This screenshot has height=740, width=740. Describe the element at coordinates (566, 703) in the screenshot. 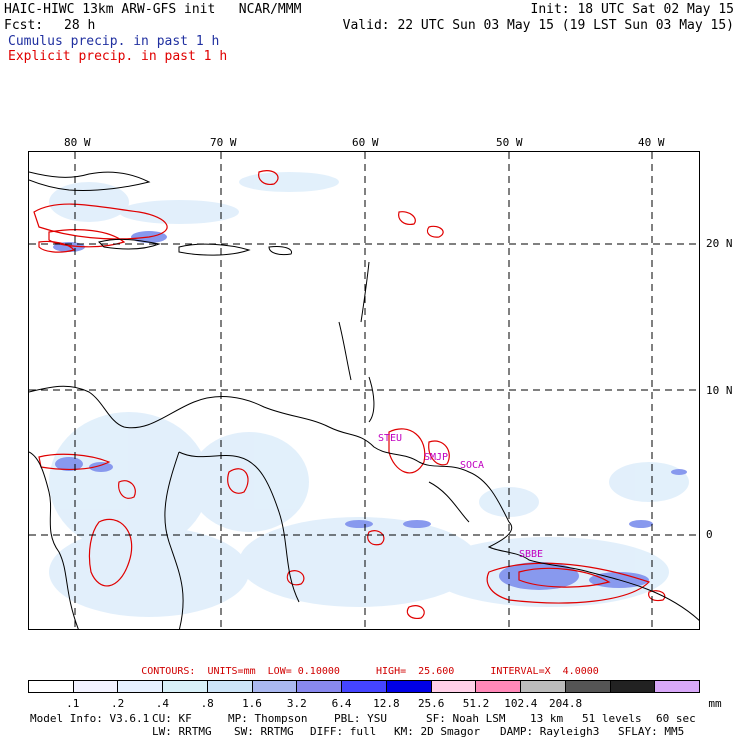

I see `colorbar-label: 204.8` at that location.